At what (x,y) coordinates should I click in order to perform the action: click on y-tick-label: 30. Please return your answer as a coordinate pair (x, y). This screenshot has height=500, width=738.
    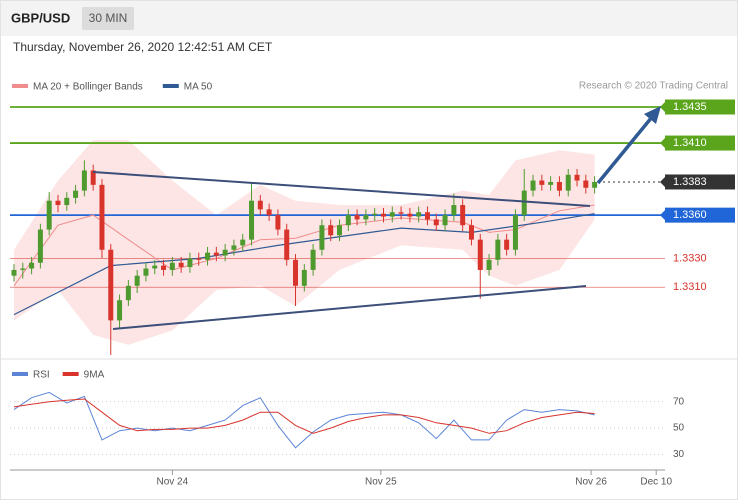
    Looking at the image, I should click on (679, 454).